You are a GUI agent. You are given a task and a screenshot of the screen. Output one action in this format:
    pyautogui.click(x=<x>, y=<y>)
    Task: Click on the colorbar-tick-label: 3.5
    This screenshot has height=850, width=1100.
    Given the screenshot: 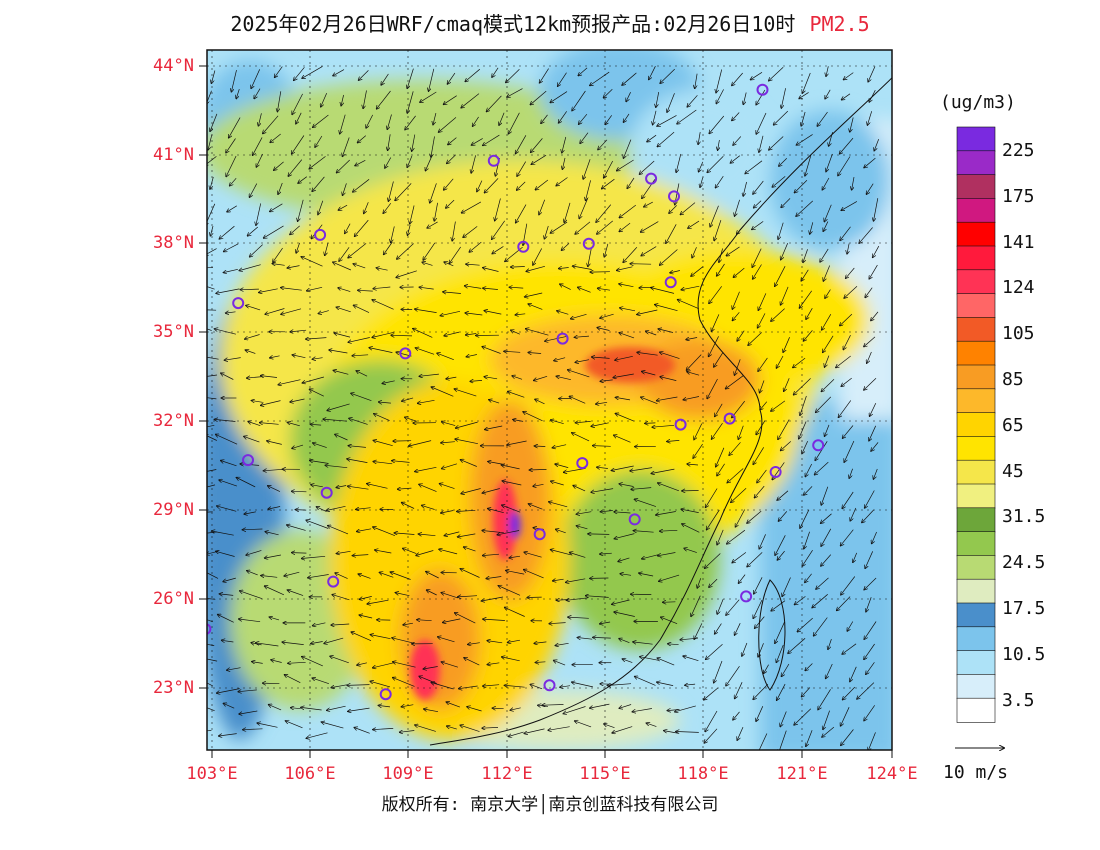 What is the action you would take?
    pyautogui.click(x=1018, y=700)
    